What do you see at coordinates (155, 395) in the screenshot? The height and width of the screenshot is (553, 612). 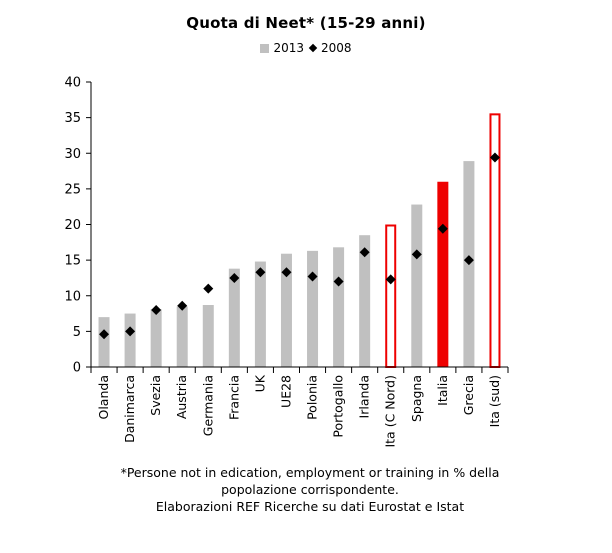 I see `x-tick-label-svezia: Svezia` at bounding box center [155, 395].